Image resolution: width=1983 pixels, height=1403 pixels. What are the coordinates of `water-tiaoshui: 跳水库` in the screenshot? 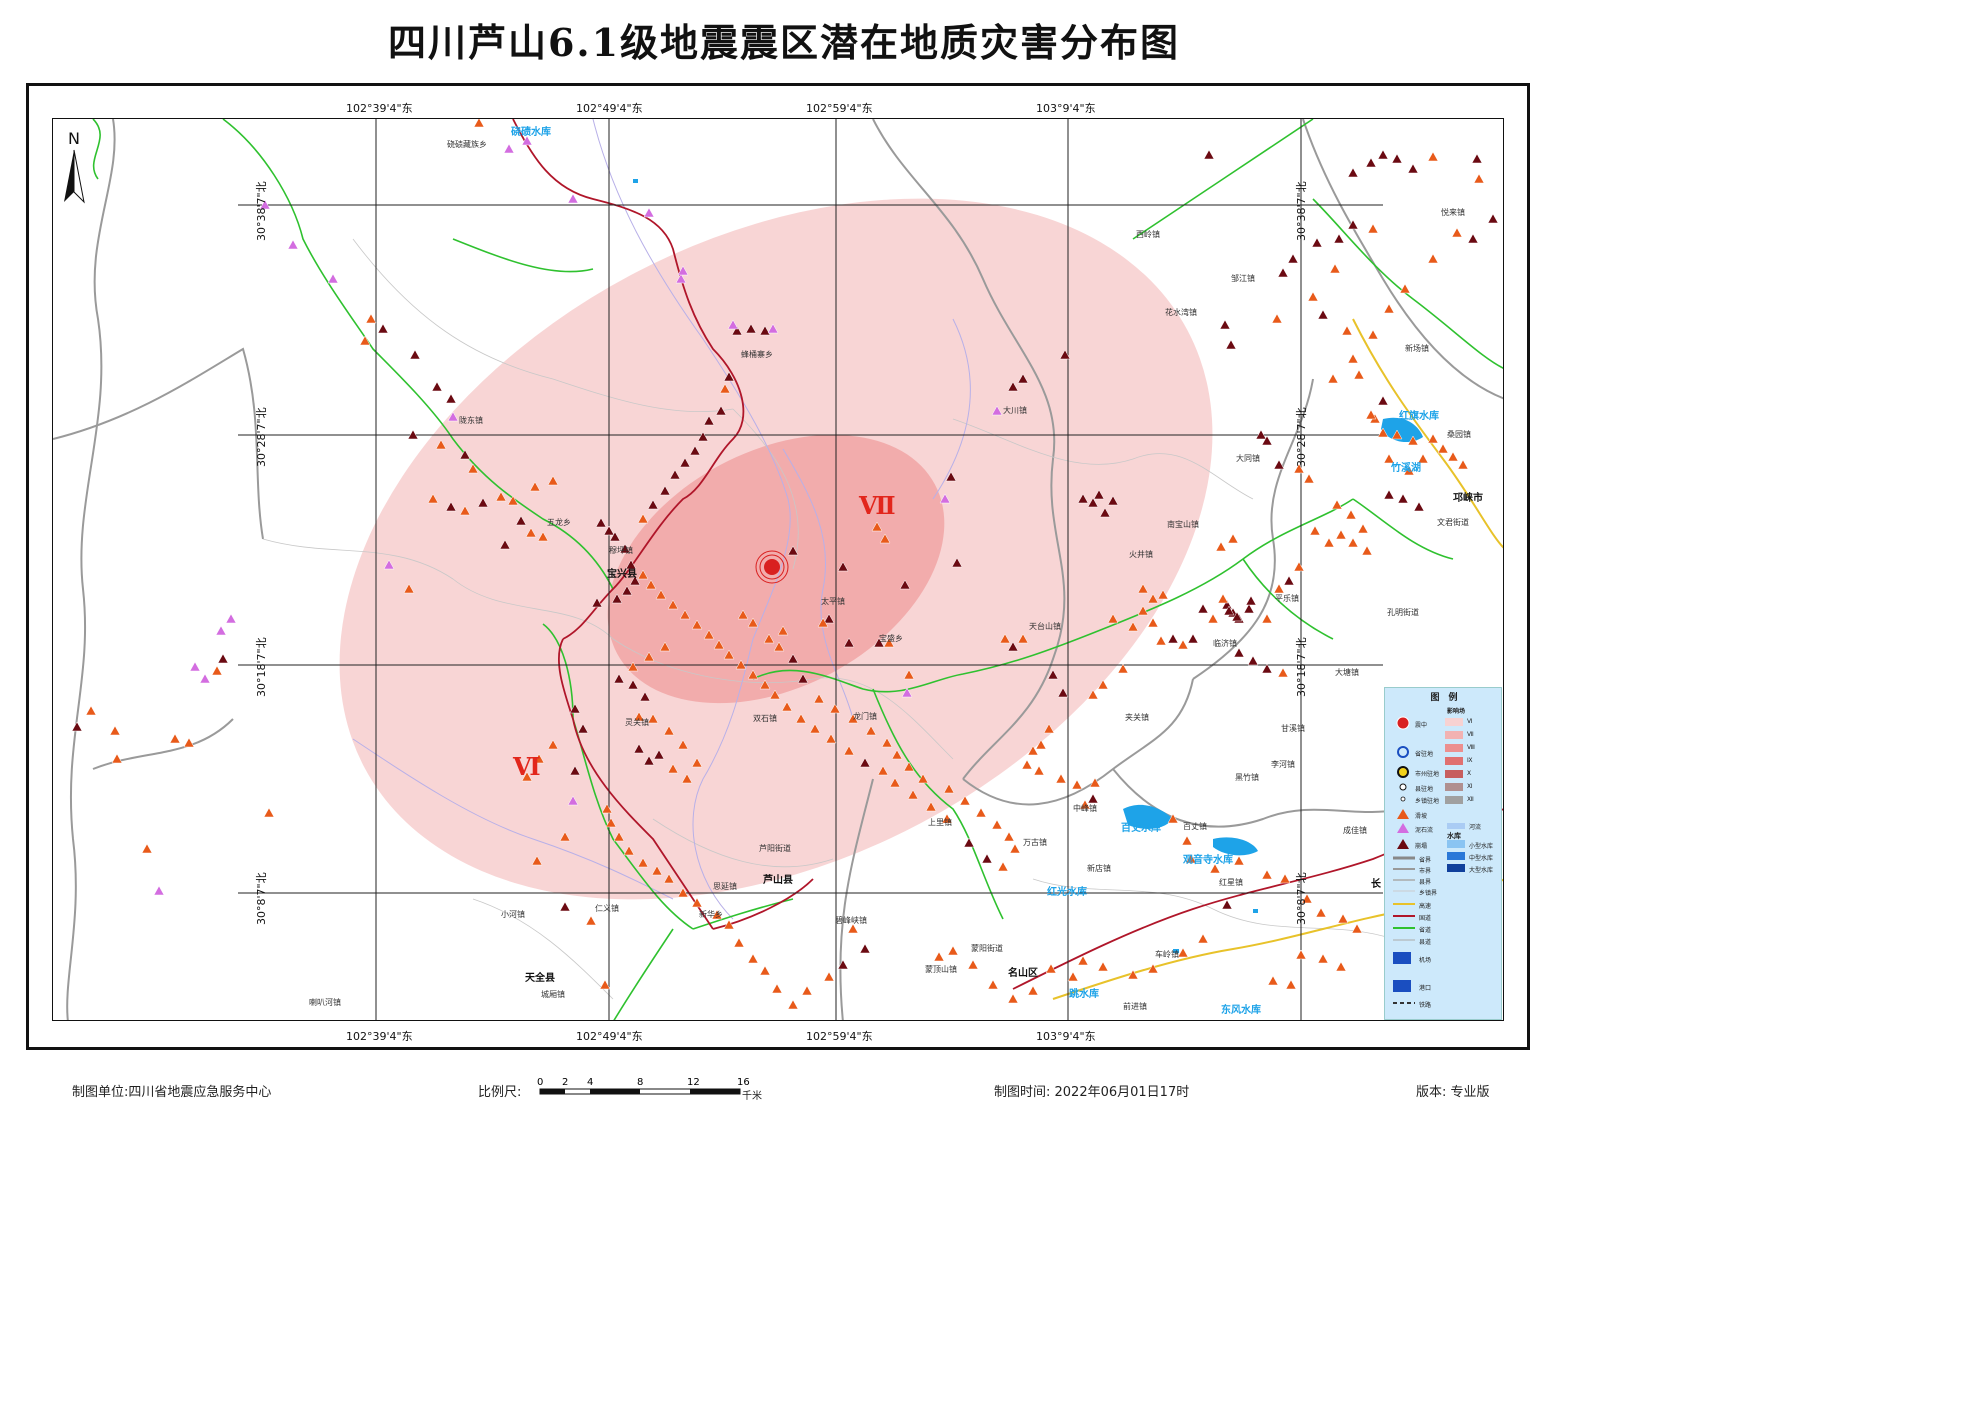 It's located at (1084, 994).